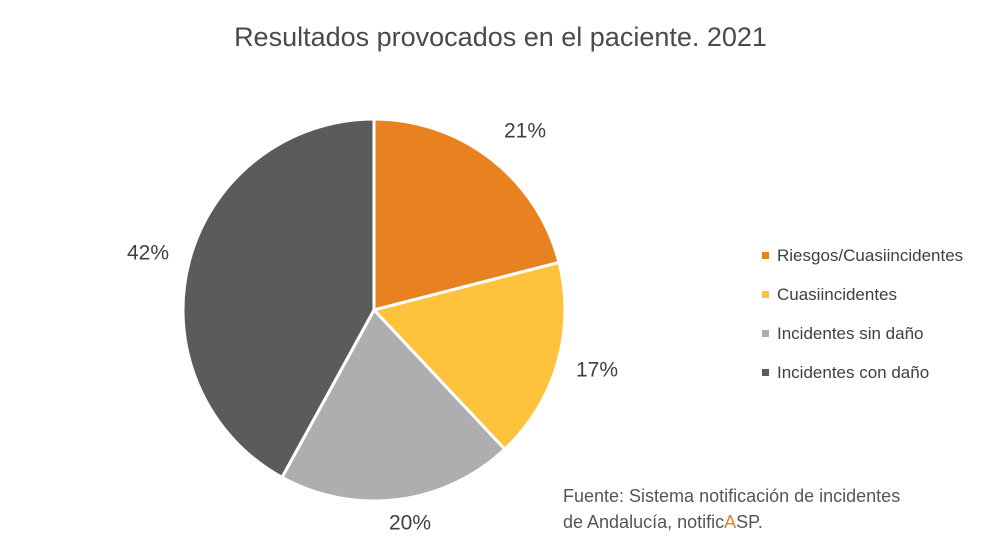  Describe the element at coordinates (148, 253) in the screenshot. I see `data-label: 42%` at that location.